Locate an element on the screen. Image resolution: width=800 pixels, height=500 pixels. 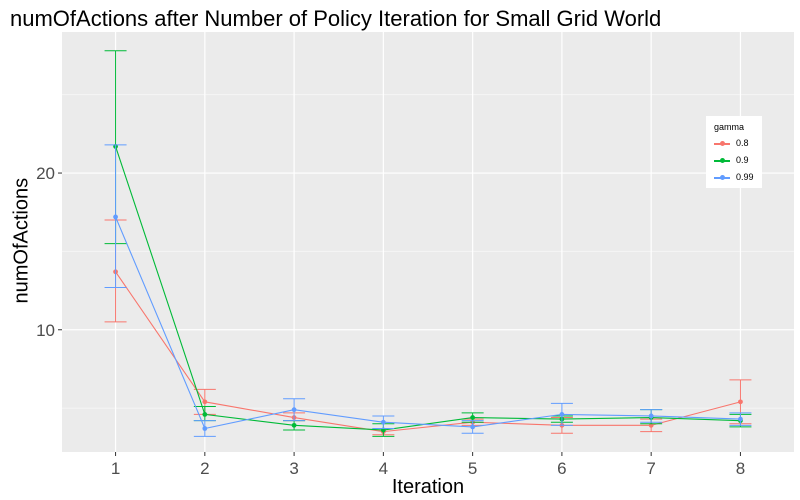
legend-title: gamma is located at coordinates (729, 127).